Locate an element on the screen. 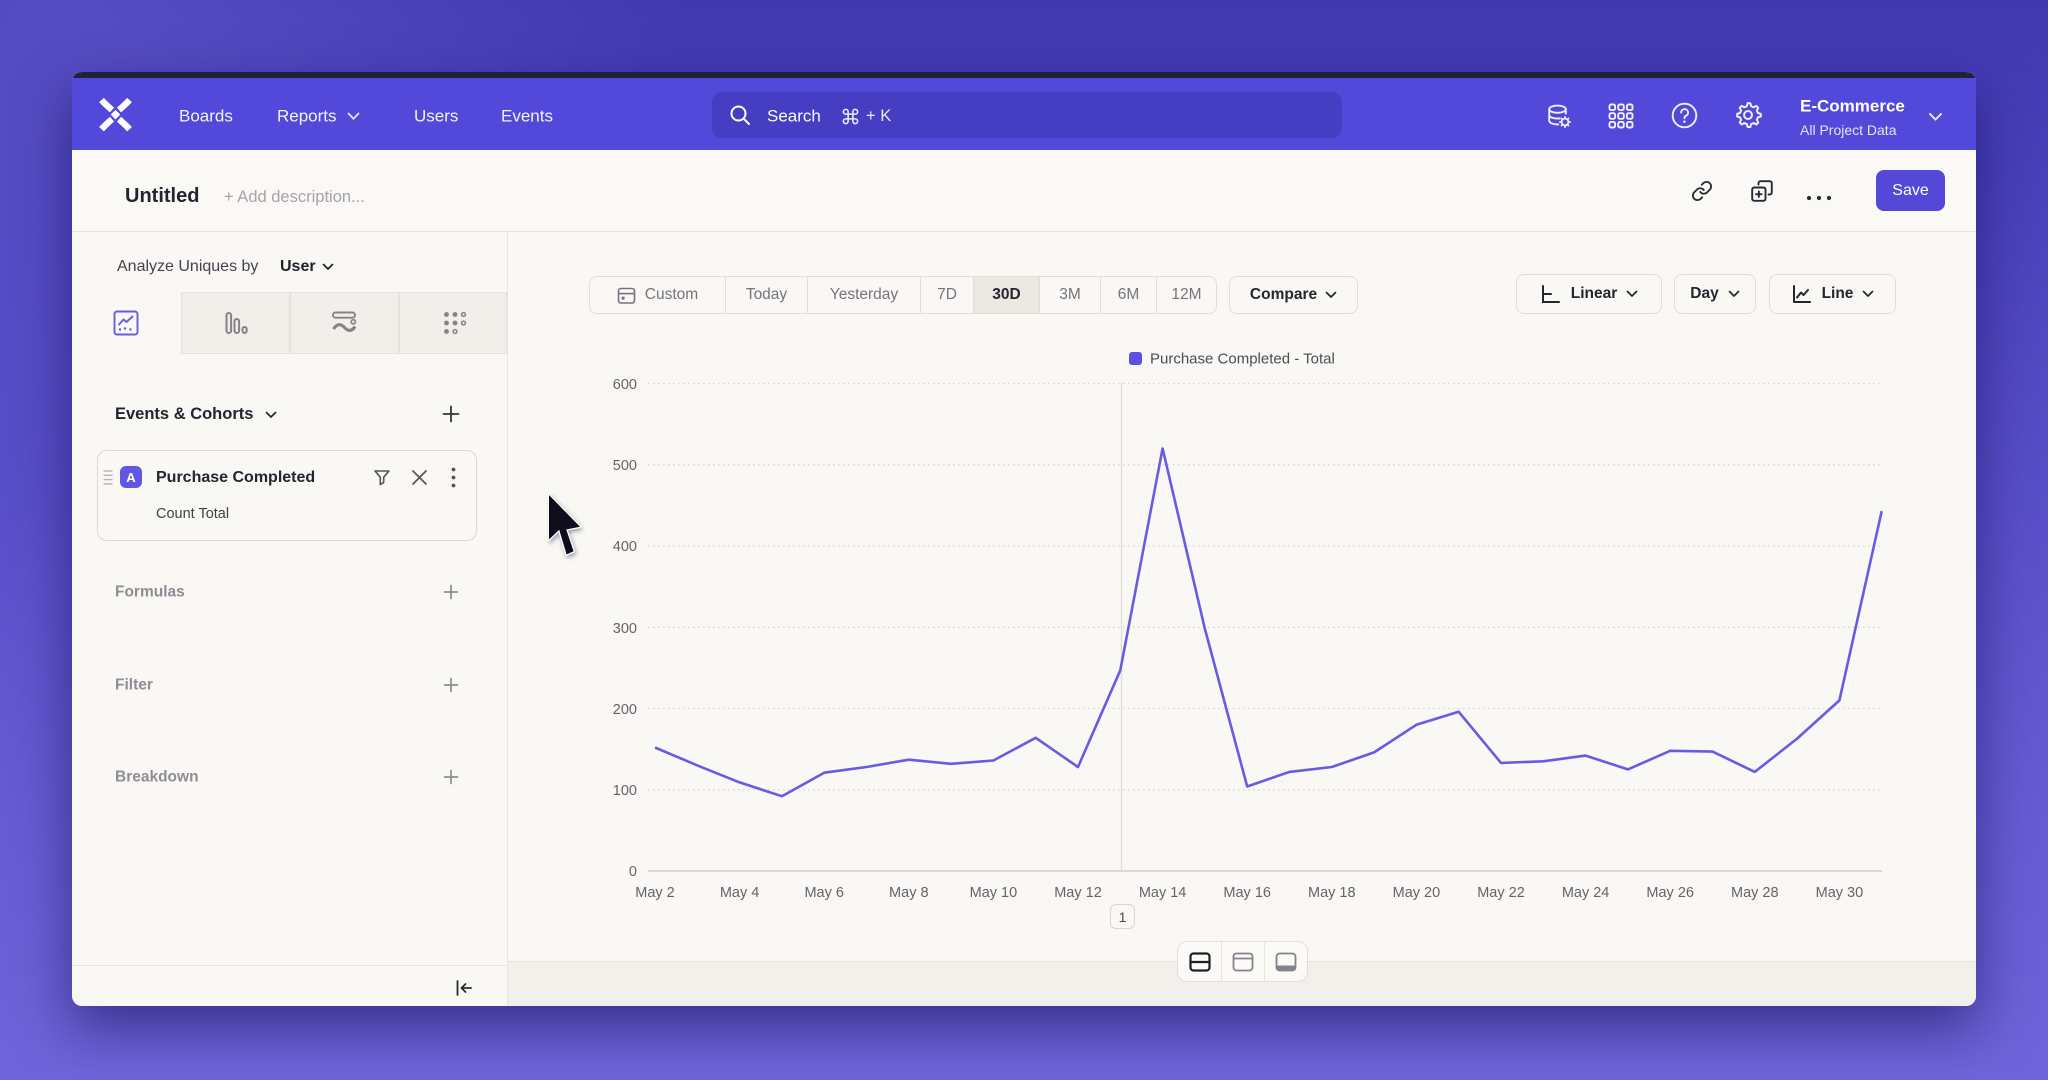 The image size is (2048, 1080). svg-text: May 6 is located at coordinates (824, 893).